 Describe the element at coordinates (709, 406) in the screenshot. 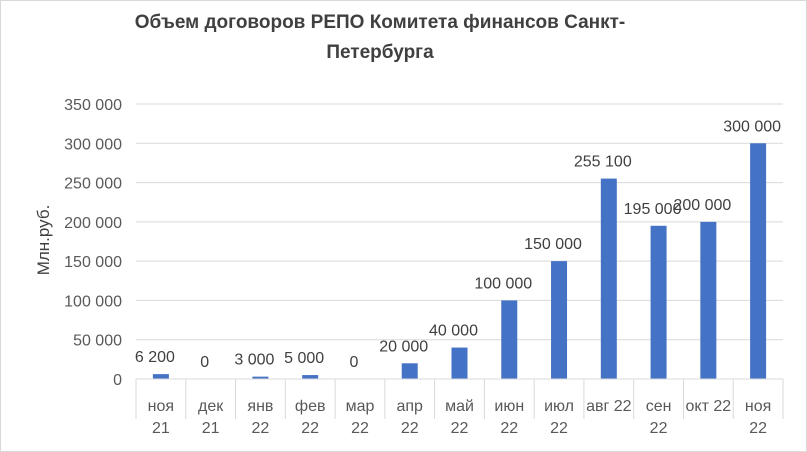

I see `x-tick-label: окт 22` at that location.